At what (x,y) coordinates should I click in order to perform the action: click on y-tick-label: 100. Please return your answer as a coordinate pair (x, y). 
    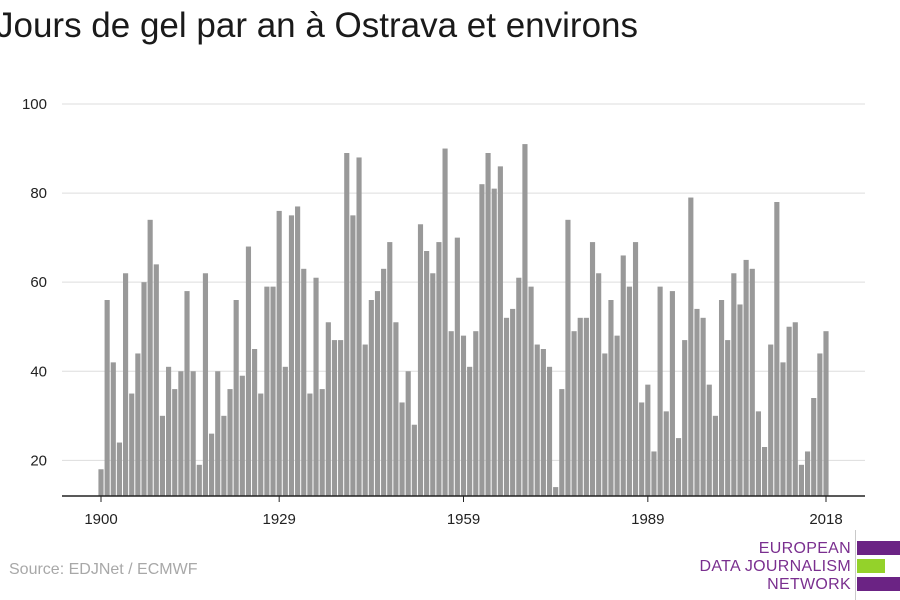
    Looking at the image, I should click on (34, 104).